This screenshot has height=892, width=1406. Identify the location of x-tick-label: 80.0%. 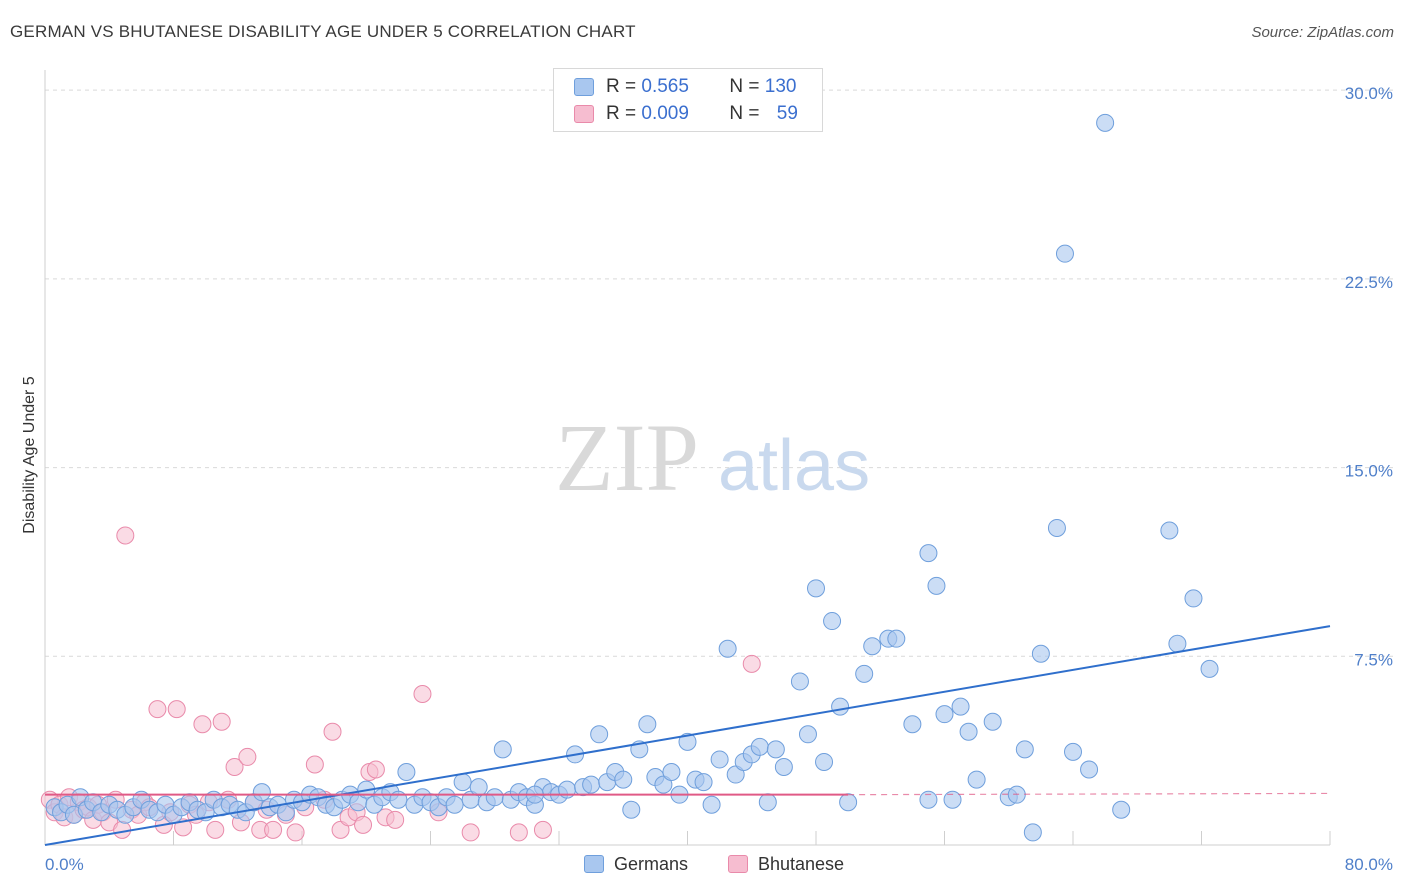
(1369, 864).